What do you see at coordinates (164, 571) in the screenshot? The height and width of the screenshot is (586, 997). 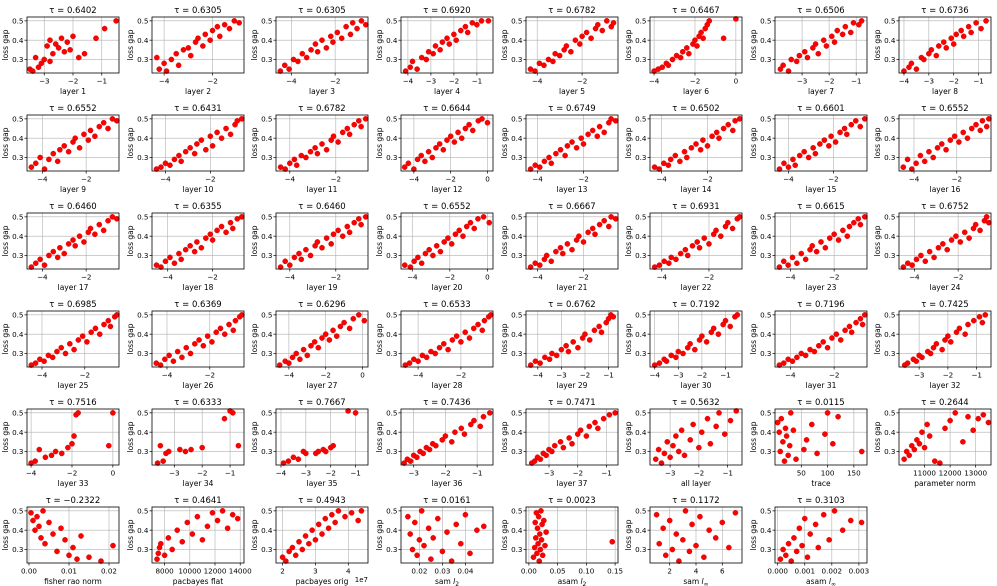 I see `x-tick-label: 8000` at bounding box center [164, 571].